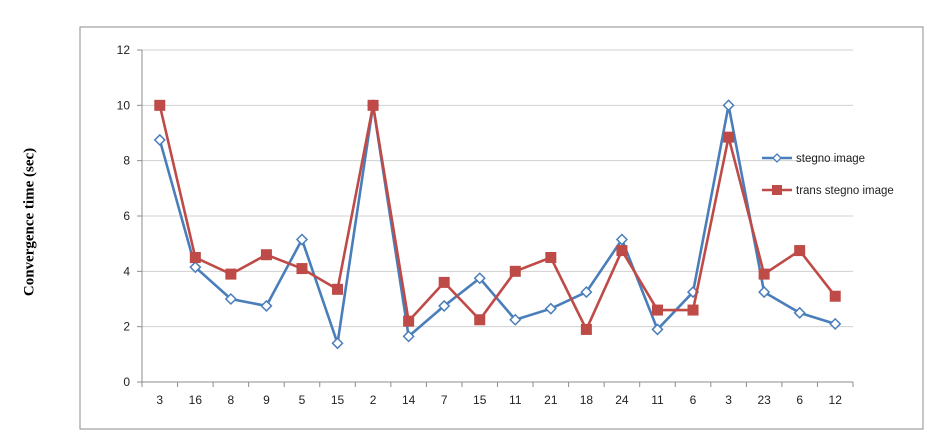  Describe the element at coordinates (126, 382) in the screenshot. I see `y-tick-label: 0` at that location.